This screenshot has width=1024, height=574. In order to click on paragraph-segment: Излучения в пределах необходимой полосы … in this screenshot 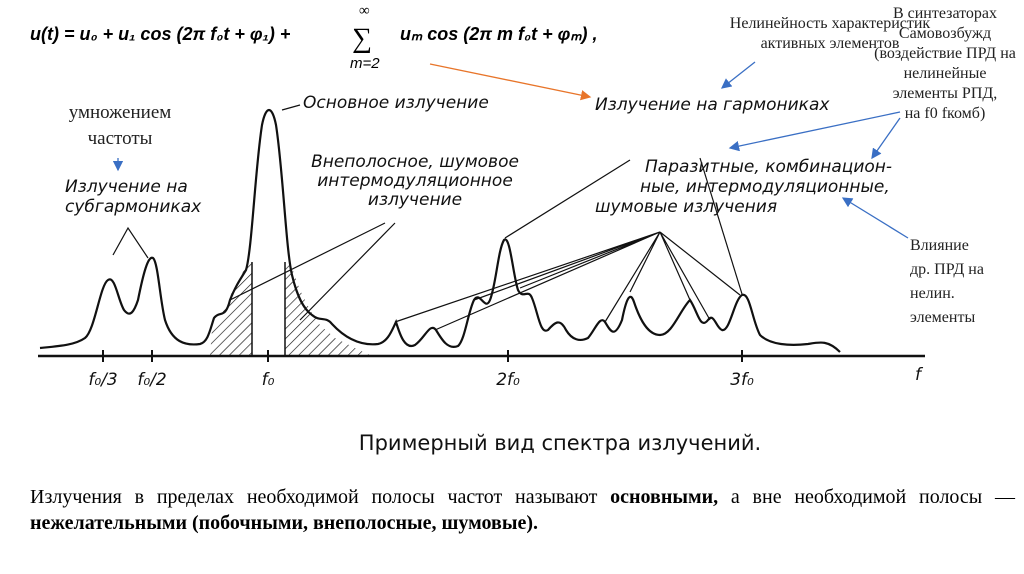, I will do `click(320, 497)`.